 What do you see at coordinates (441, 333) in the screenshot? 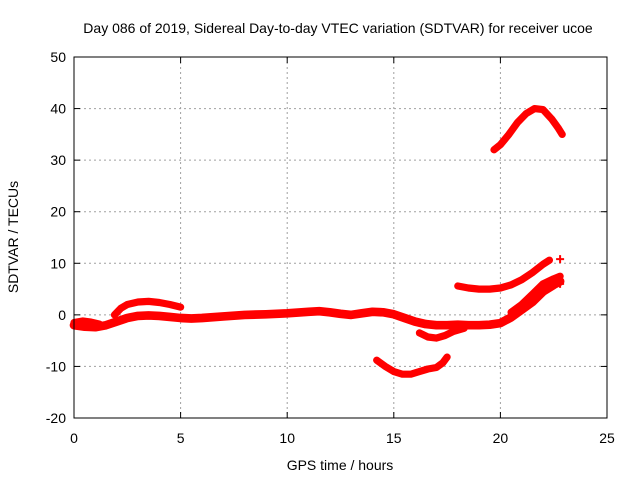
I see `series-late-dip` at bounding box center [441, 333].